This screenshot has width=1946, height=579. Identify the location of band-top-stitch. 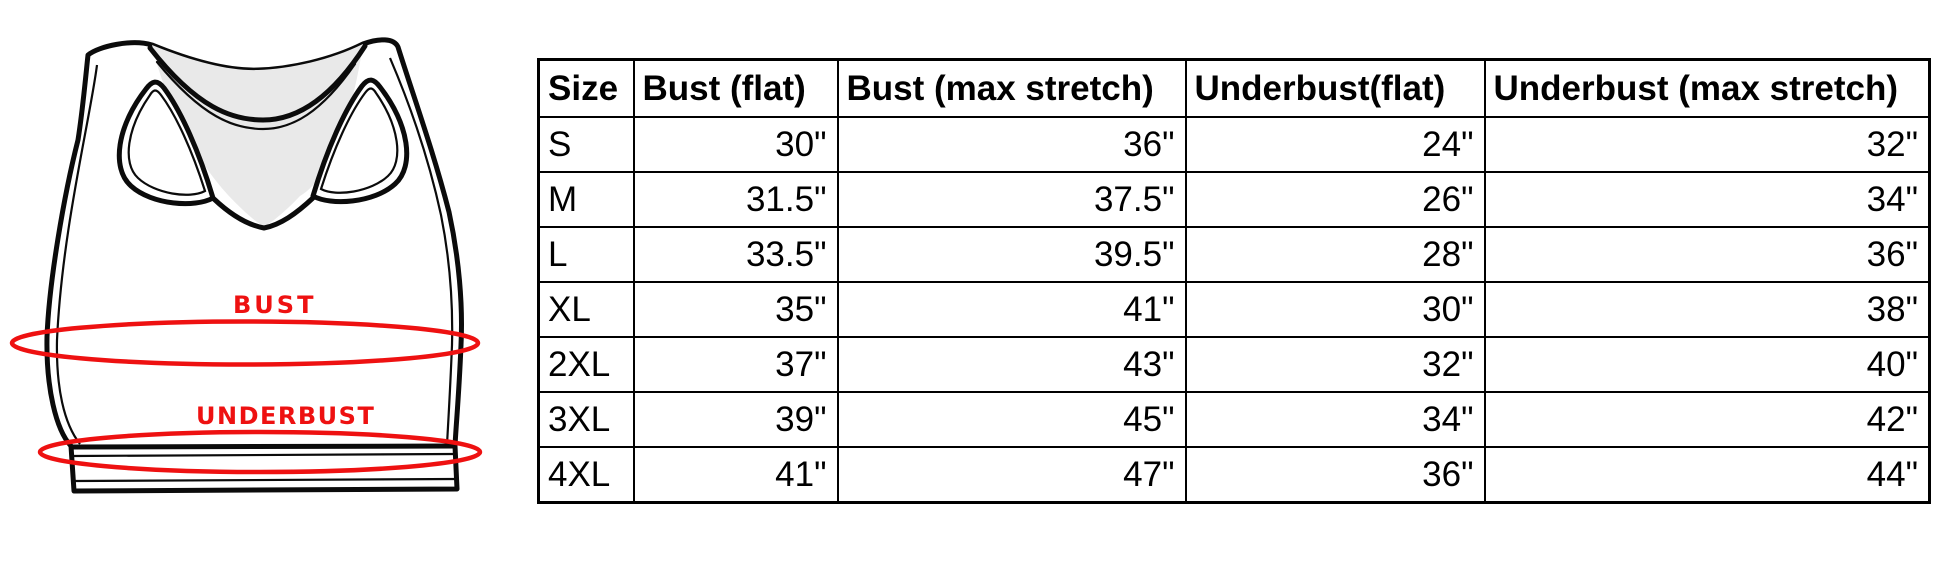
(264, 455).